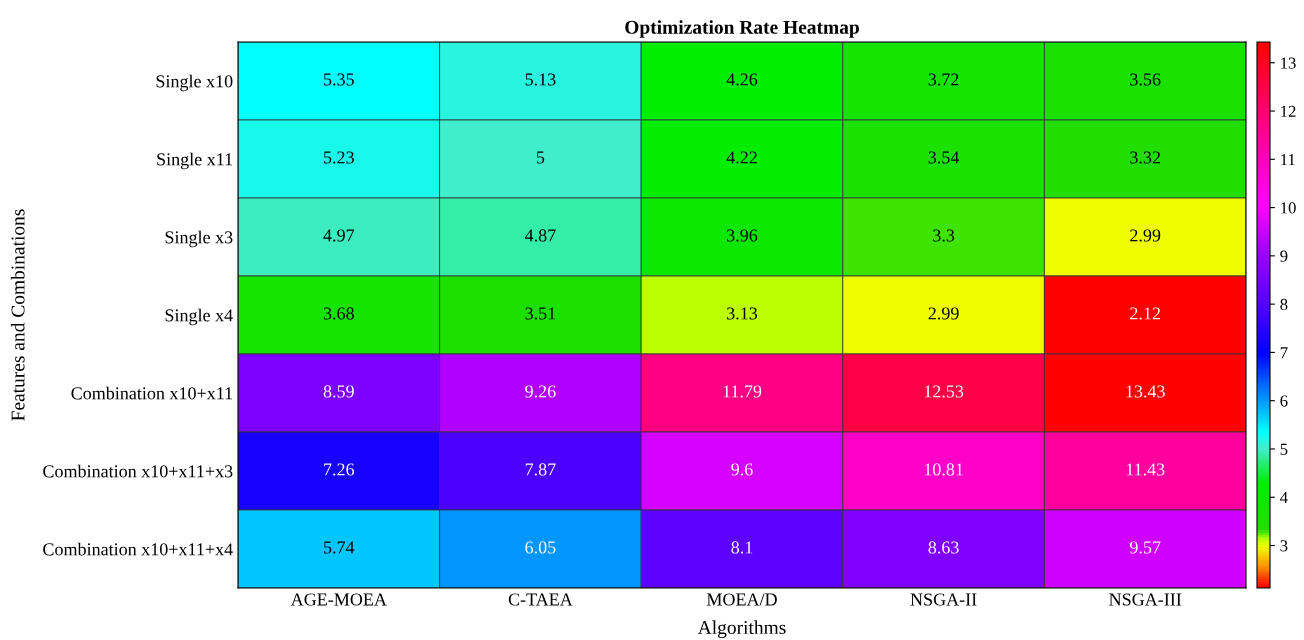 Image resolution: width=1304 pixels, height=640 pixels. Describe the element at coordinates (742, 547) in the screenshot. I see `data-label: 8.1` at that location.